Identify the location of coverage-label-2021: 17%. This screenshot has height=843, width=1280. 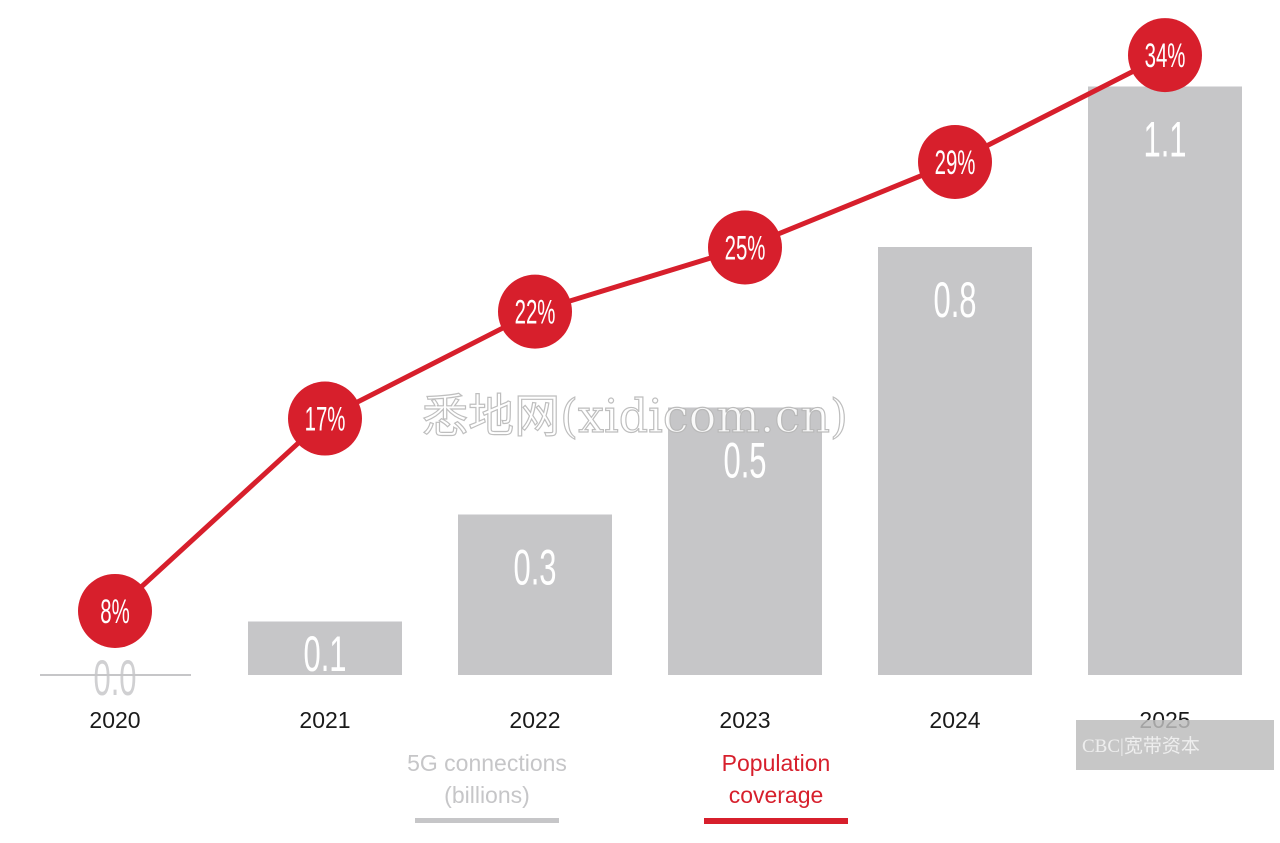
(325, 419).